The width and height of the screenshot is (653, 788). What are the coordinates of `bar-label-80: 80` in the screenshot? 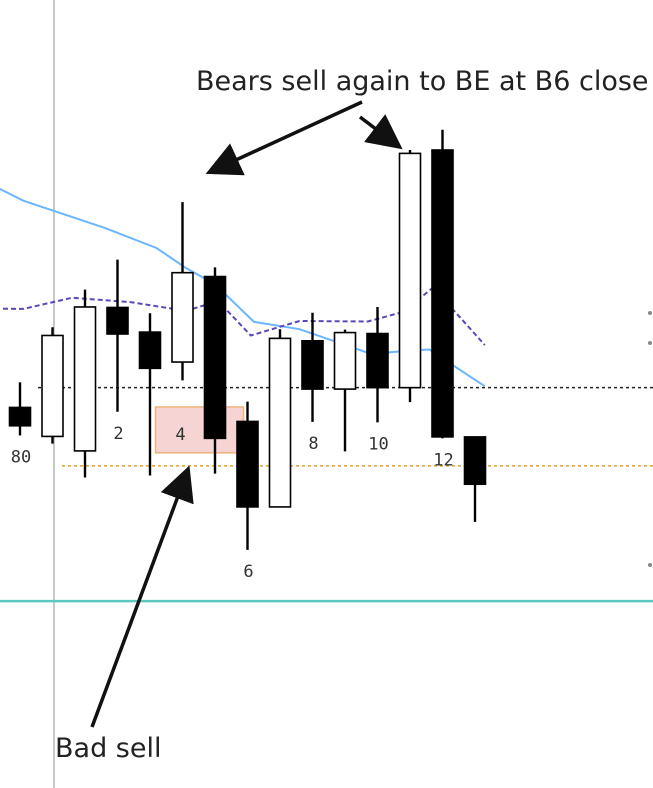 It's located at (21, 457).